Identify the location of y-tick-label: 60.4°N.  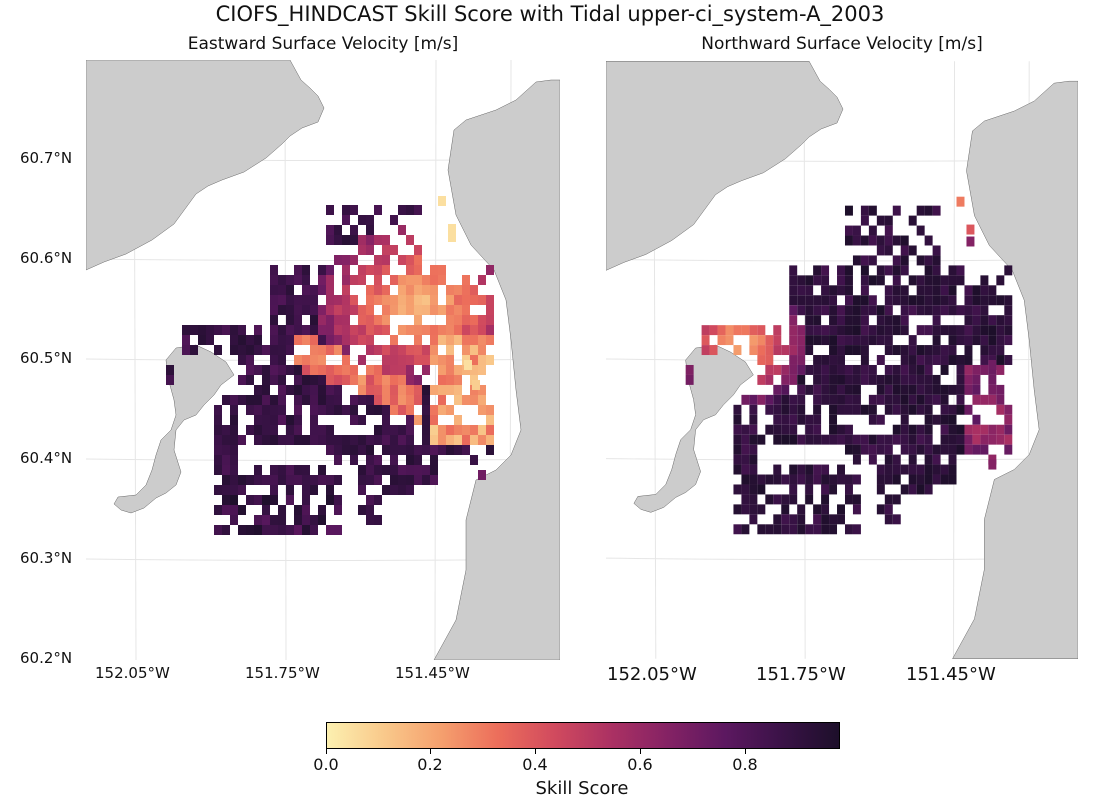
(46, 458).